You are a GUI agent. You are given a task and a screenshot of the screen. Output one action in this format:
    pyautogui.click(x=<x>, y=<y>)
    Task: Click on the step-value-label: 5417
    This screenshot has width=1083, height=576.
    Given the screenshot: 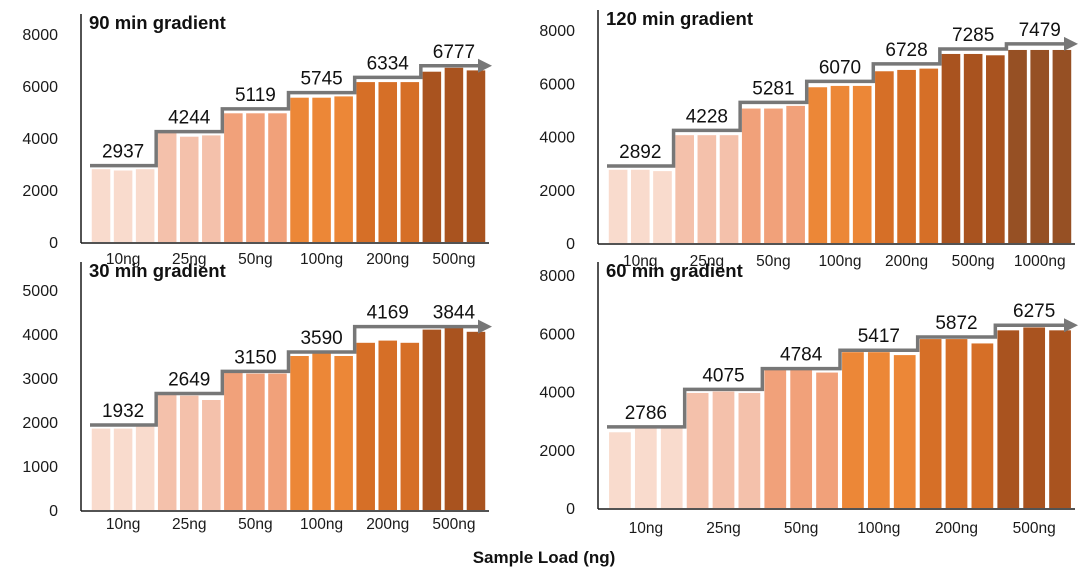 What is the action you would take?
    pyautogui.click(x=879, y=336)
    